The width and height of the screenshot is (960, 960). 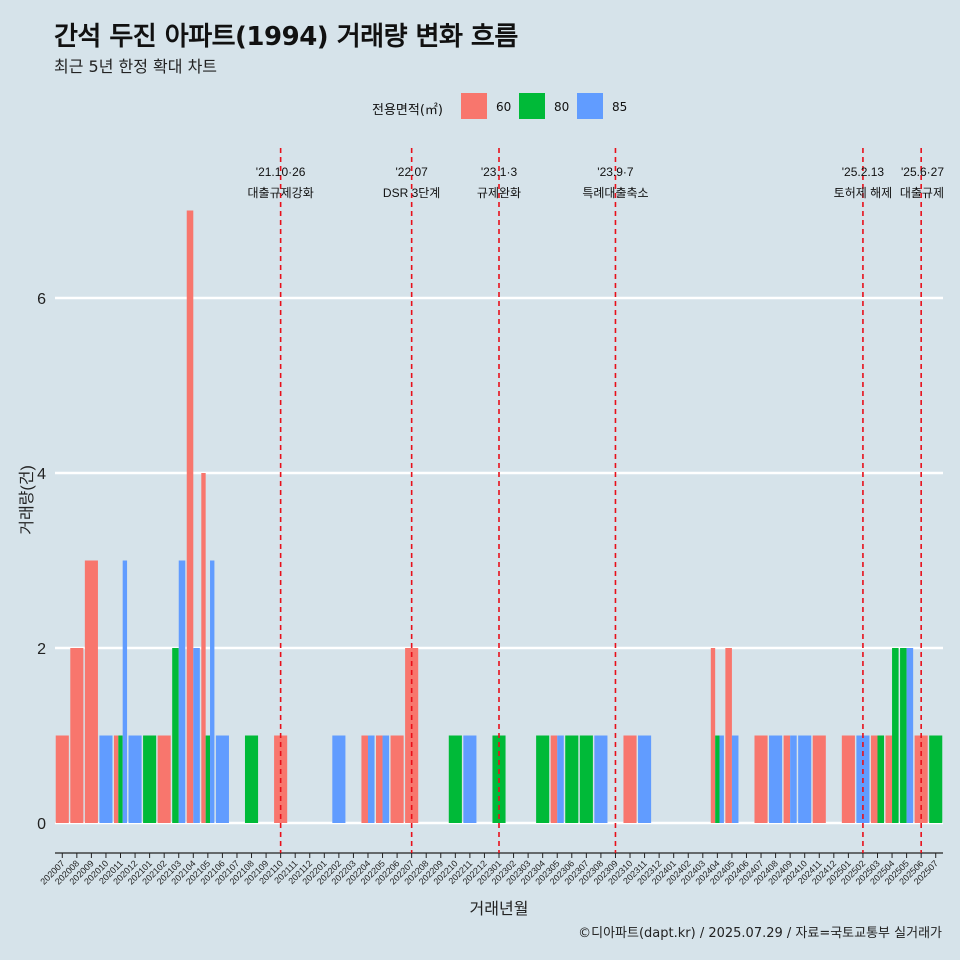 I want to click on event-label: 특례대출축소, so click(x=615, y=193).